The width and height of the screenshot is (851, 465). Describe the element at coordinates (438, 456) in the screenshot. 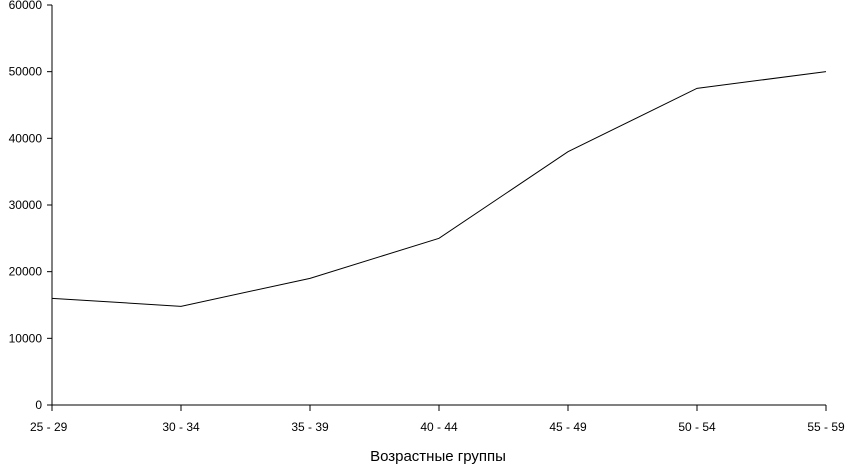

I see `x-axis-title: Возрастные группы` at that location.